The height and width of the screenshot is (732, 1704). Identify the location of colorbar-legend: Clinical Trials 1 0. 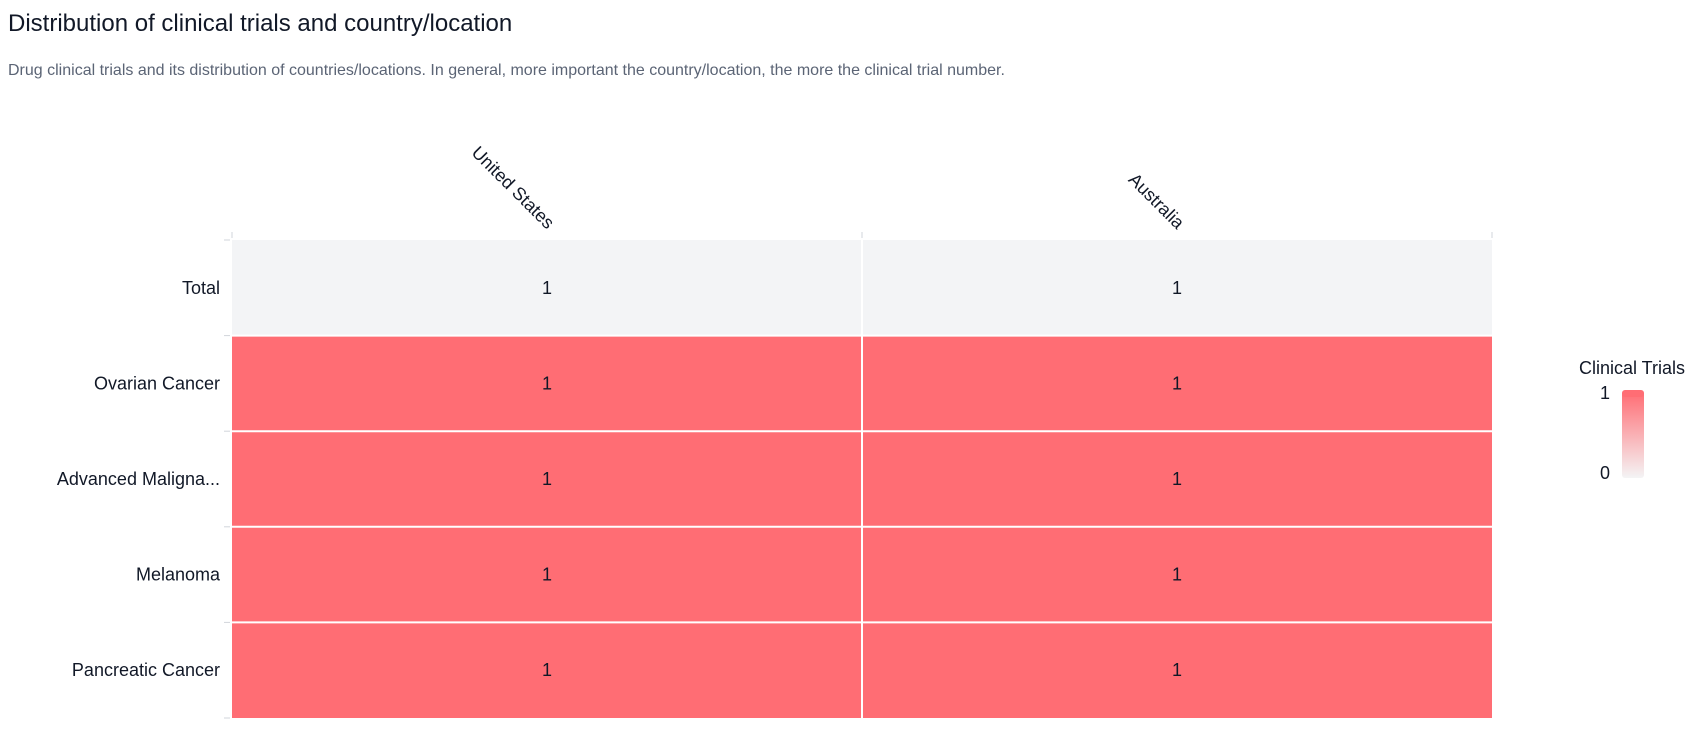
(1632, 420).